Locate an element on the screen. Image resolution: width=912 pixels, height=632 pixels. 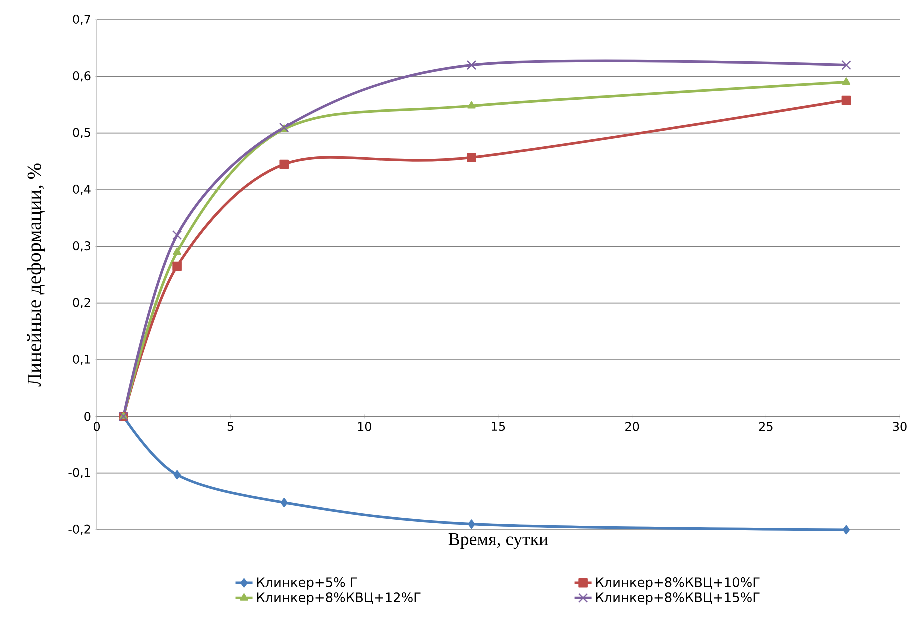
y-tick-label: 0,3 is located at coordinates (82, 247).